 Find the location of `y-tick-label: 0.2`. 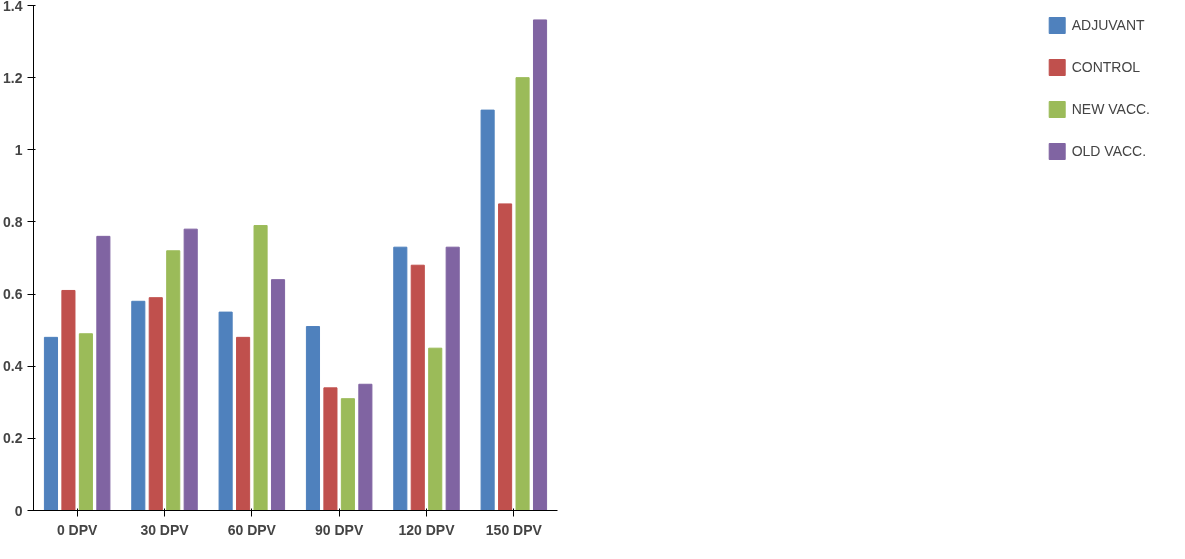

y-tick-label: 0.2 is located at coordinates (13, 438).